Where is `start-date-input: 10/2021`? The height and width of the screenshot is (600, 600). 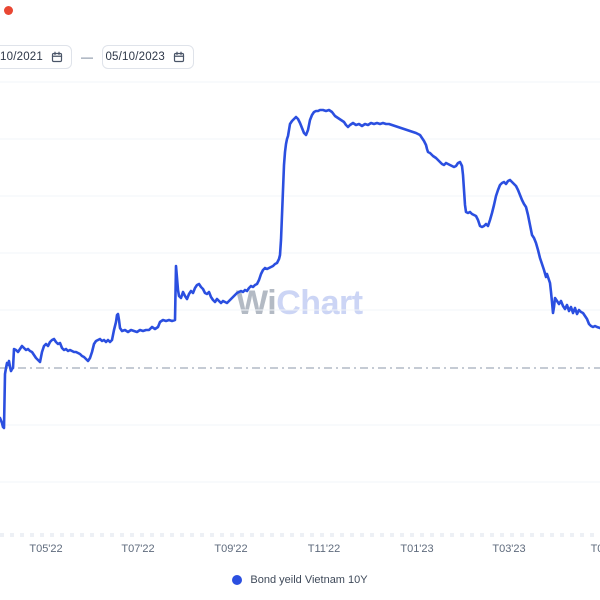 start-date-input: 10/2021 is located at coordinates (36, 57).